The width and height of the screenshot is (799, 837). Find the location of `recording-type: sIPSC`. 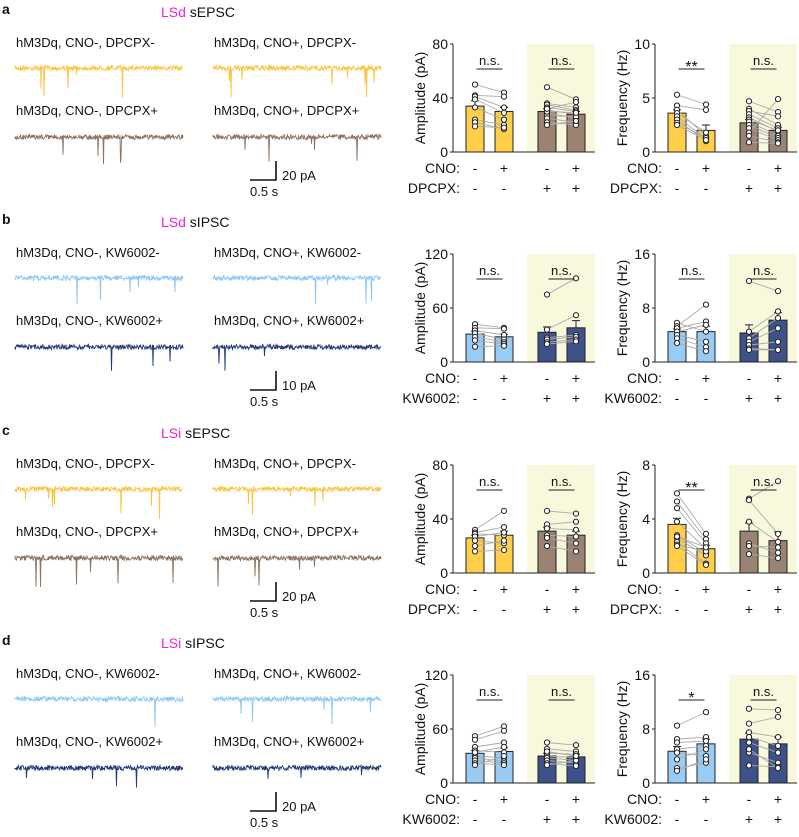

recording-type: sIPSC is located at coordinates (203, 643).